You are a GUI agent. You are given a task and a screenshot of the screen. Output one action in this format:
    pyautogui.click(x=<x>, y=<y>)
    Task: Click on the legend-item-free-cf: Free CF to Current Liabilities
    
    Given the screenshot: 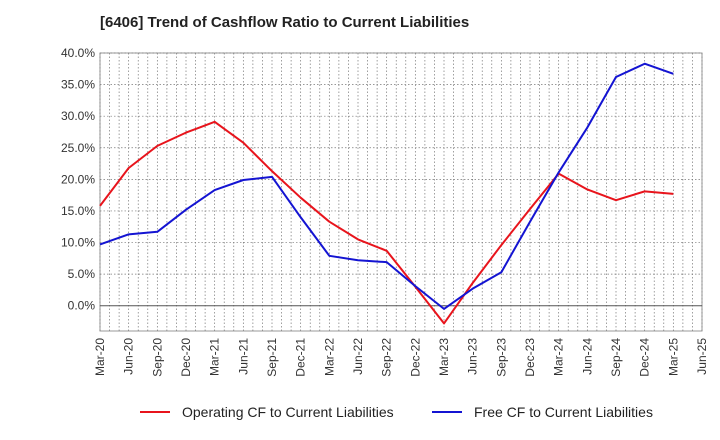 What is the action you would take?
    pyautogui.click(x=542, y=412)
    